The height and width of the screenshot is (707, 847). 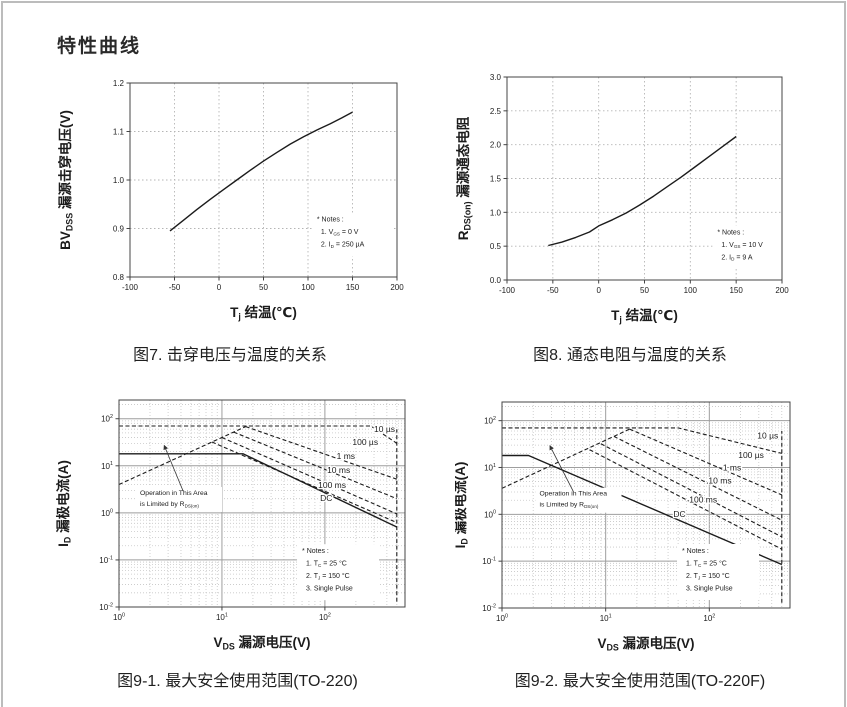 What do you see at coordinates (106, 560) in the screenshot?
I see `svg-text: 10-1` at bounding box center [106, 560].